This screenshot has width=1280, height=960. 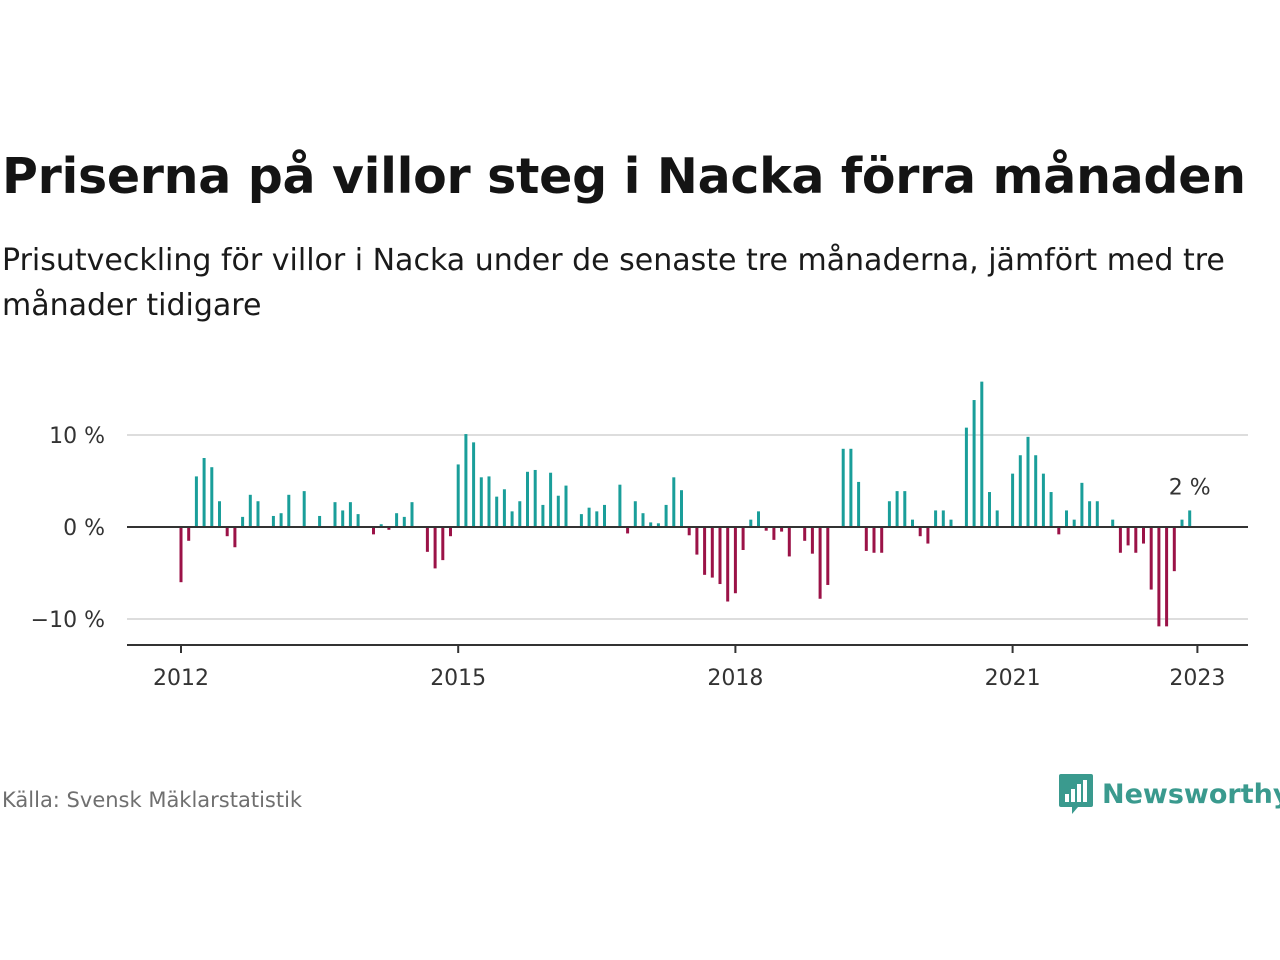 What do you see at coordinates (689, 668) in the screenshot?
I see `x-axis: 2012 2015 2018 2021 2023` at bounding box center [689, 668].